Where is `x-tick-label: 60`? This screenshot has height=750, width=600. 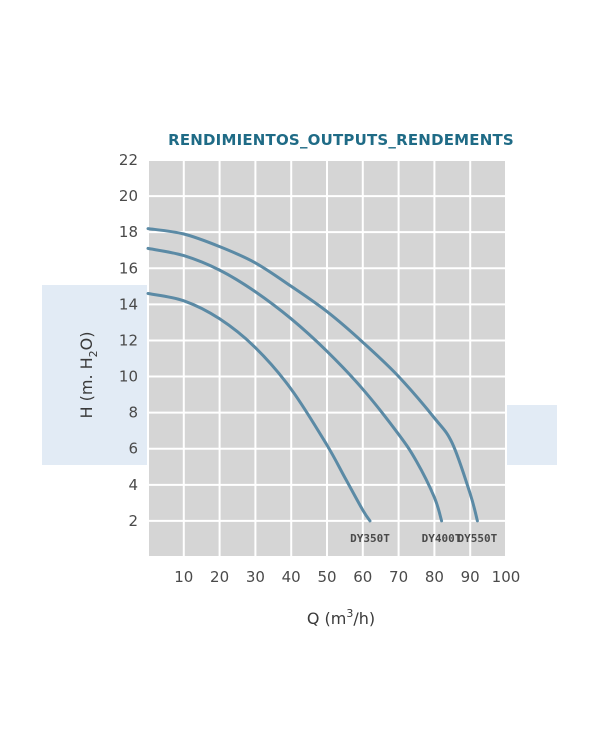
x-tick-label: 60 is located at coordinates (362, 577).